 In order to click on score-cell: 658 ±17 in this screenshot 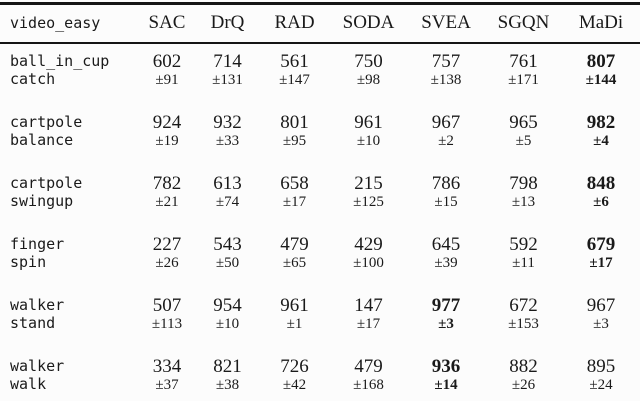, I will do `click(294, 192)`.